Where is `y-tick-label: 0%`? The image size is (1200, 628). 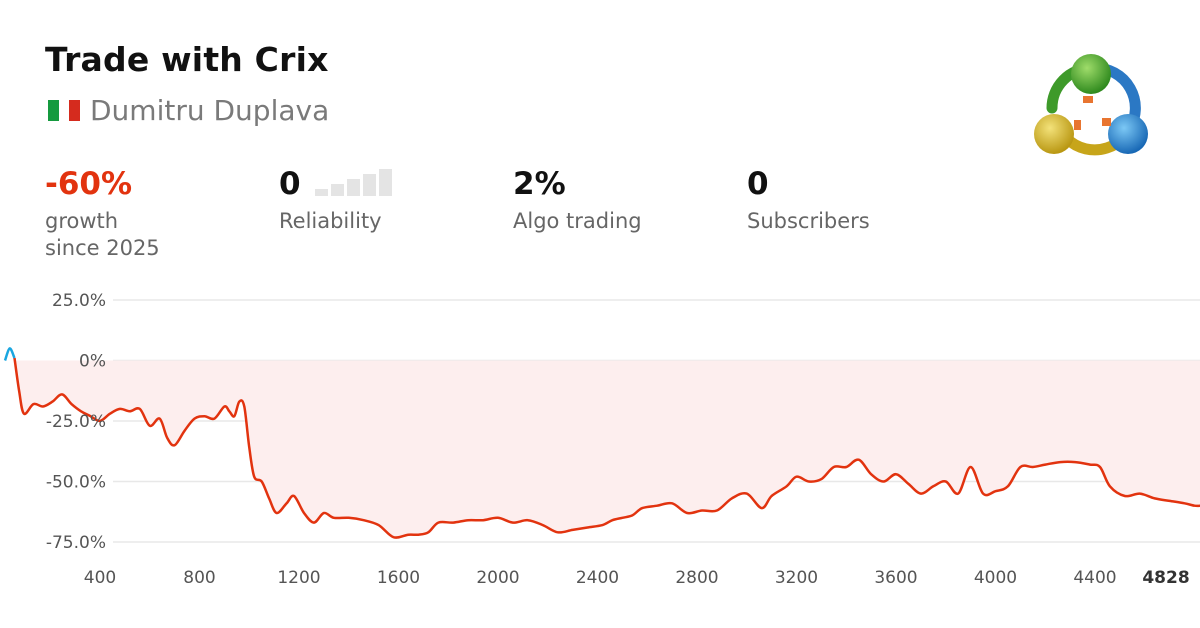 y-tick-label: 0% is located at coordinates (92, 362).